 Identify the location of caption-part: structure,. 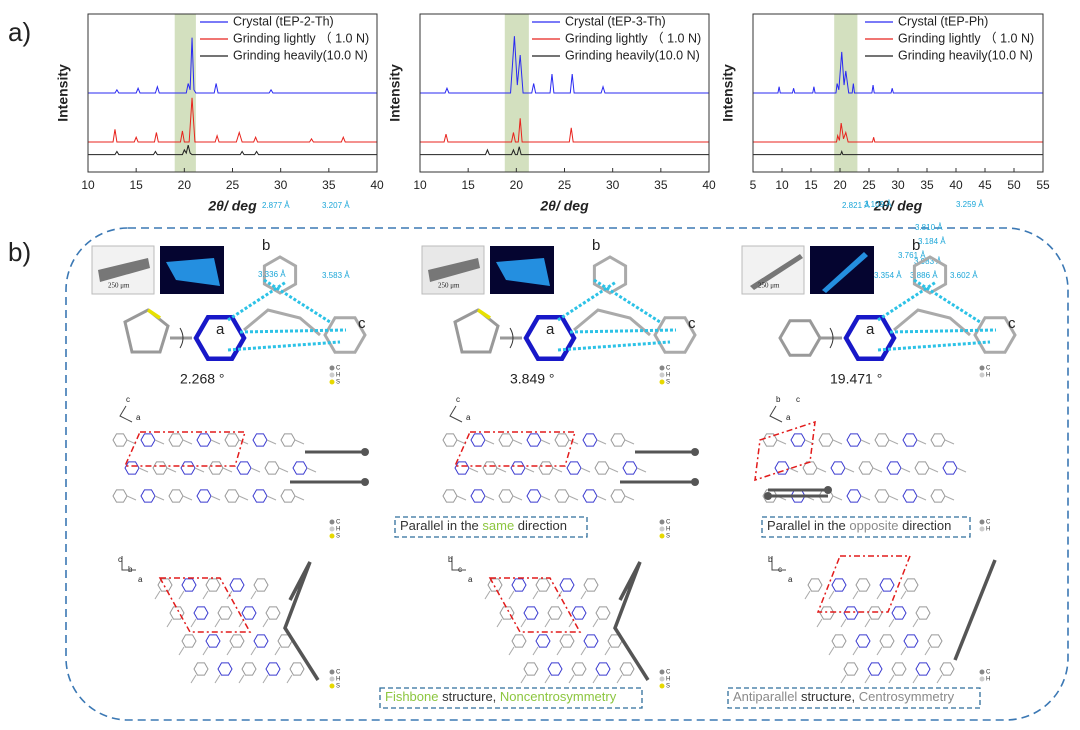
(827, 696).